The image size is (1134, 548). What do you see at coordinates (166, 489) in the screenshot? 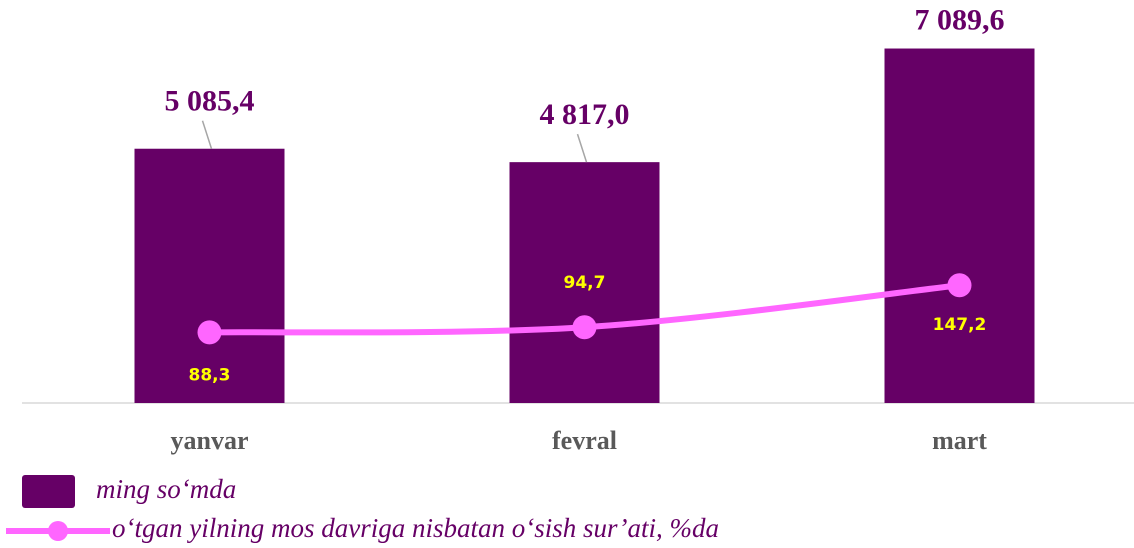
I see `legend-label: ming so‘mda` at bounding box center [166, 489].